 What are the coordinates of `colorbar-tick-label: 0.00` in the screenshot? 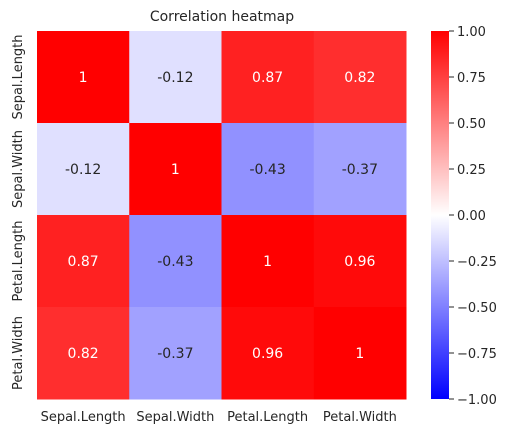 It's located at (471, 216).